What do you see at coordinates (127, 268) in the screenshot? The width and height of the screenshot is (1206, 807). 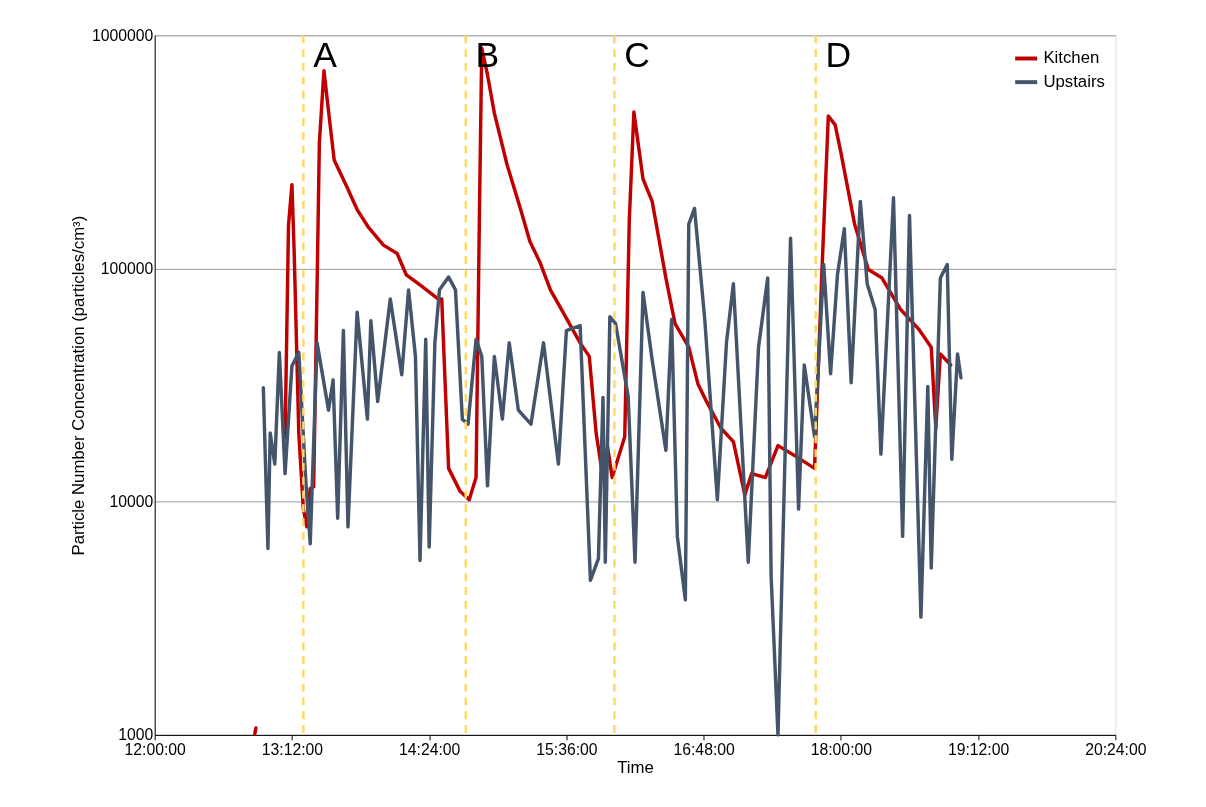 I see `y-tick-label: 100000` at bounding box center [127, 268].